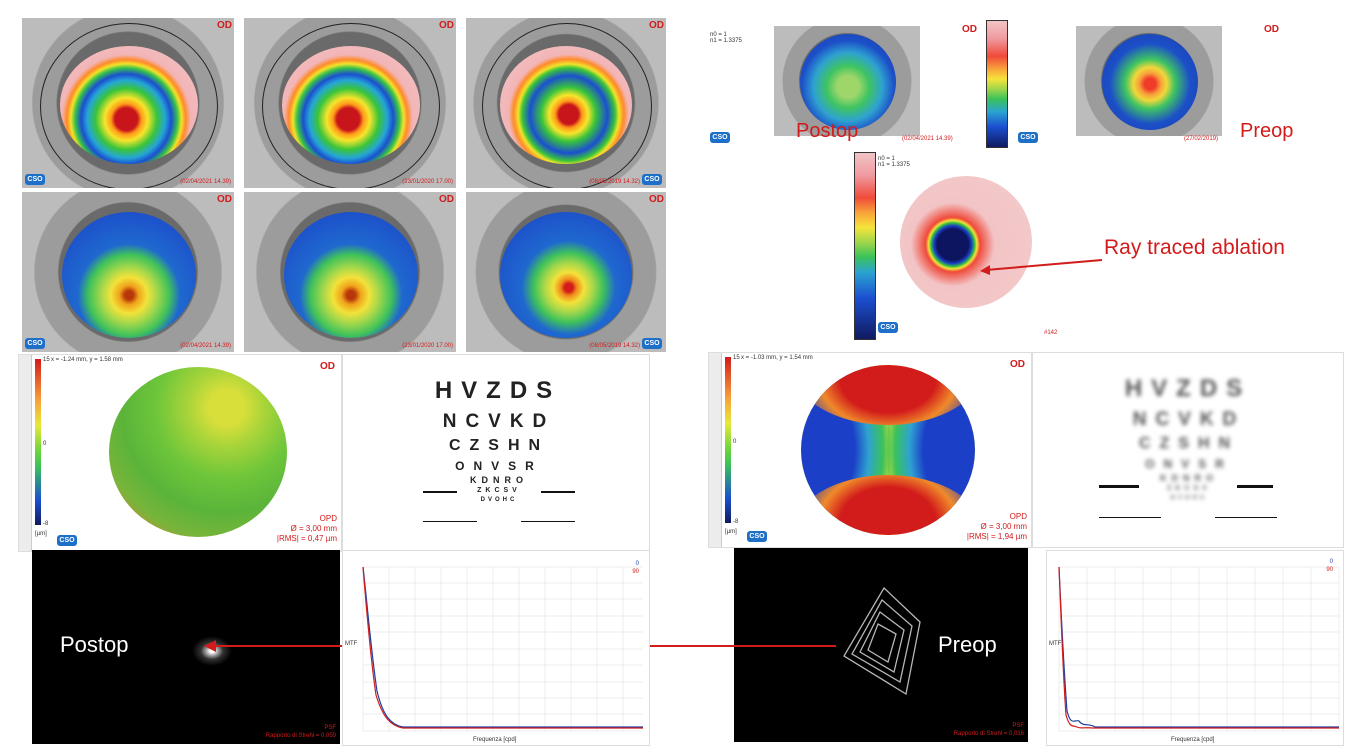  I want to click on opd-color-scale, so click(38, 442).